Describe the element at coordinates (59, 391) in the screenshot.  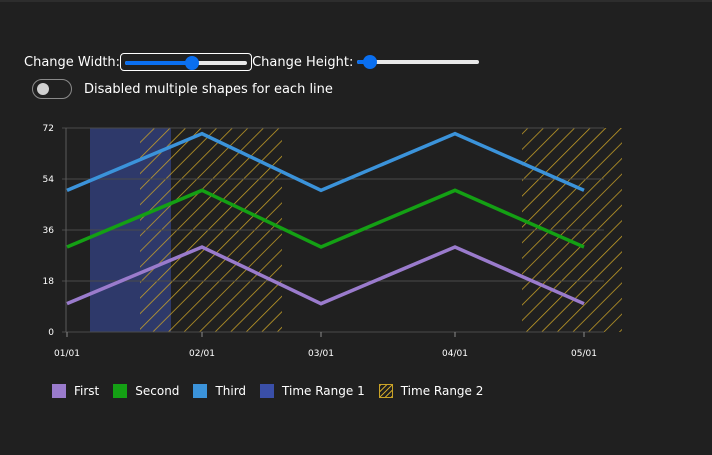
I see `legend-swatch-first` at that location.